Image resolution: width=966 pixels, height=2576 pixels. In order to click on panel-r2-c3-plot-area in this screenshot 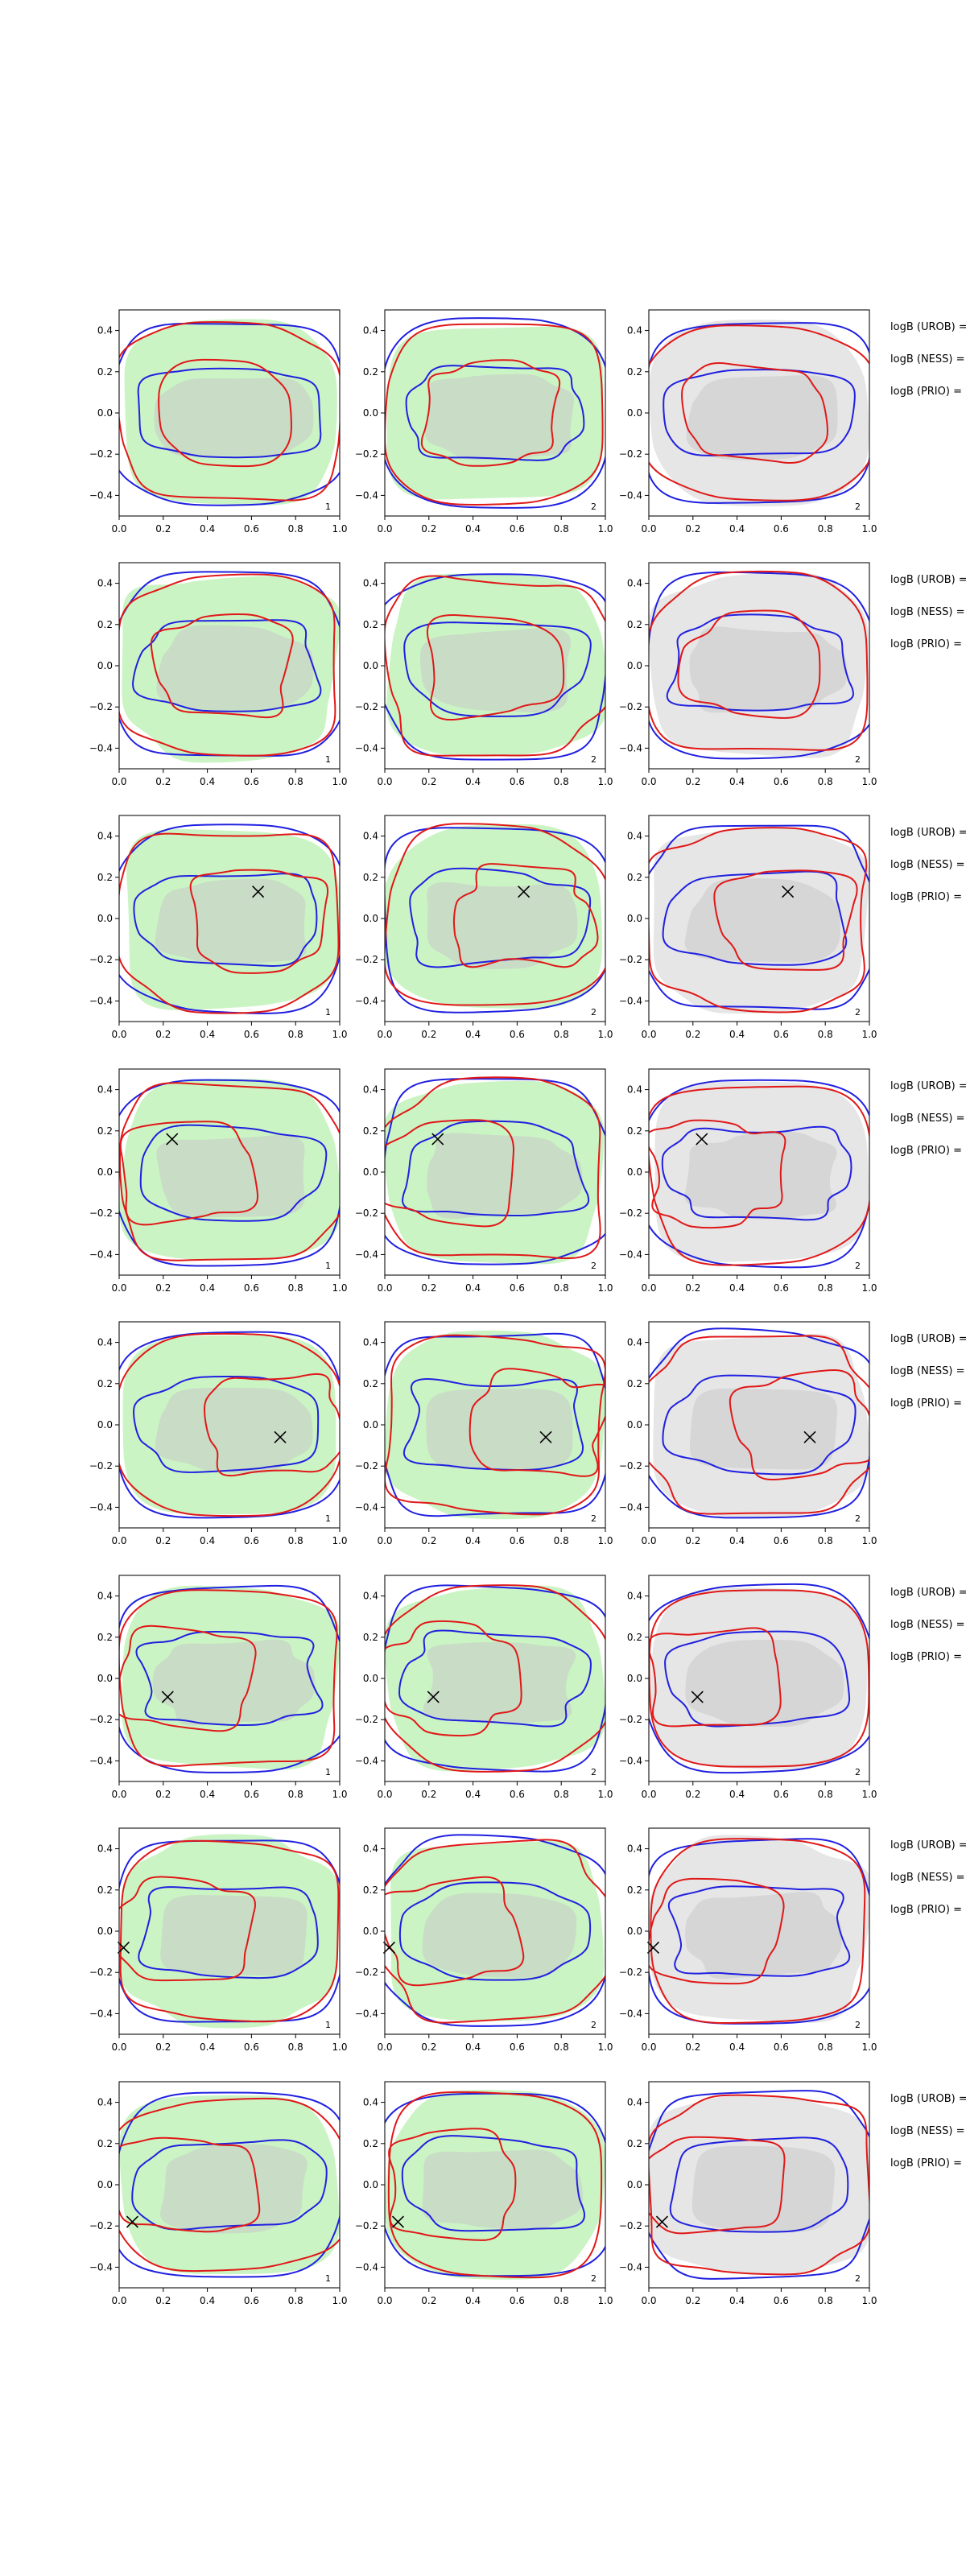, I will do `click(759, 665)`.